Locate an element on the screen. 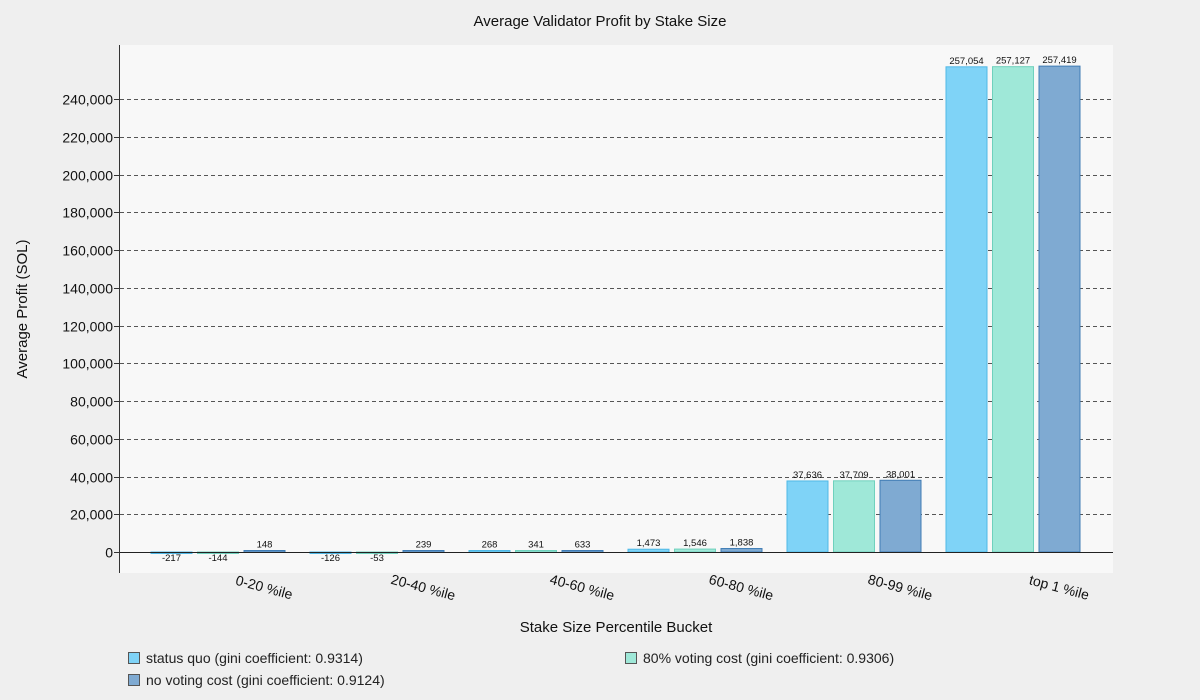  data-label: 257,127 is located at coordinates (1013, 61).